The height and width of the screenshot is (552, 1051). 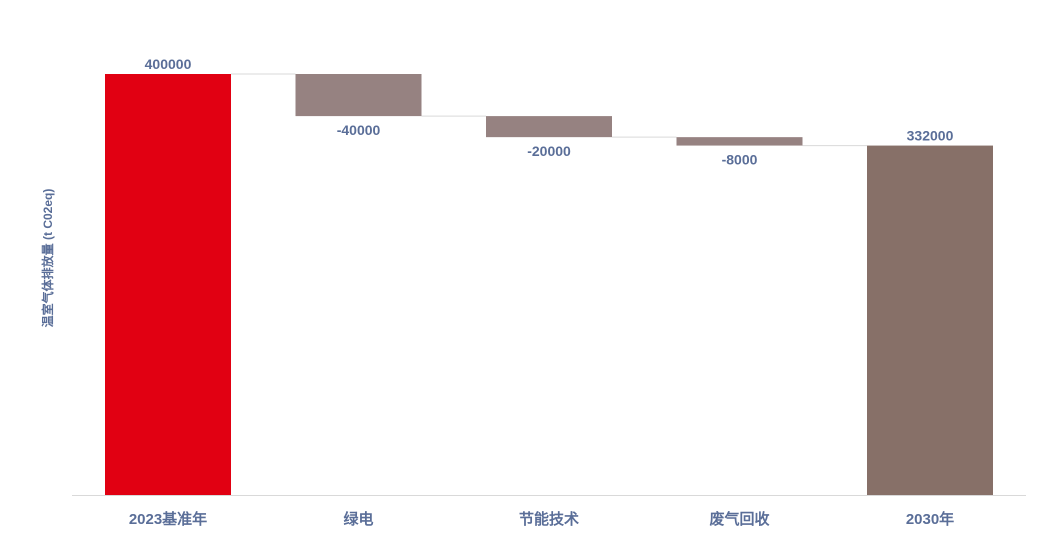 What do you see at coordinates (739, 519) in the screenshot?
I see `x-tick-label: 废气回收` at bounding box center [739, 519].